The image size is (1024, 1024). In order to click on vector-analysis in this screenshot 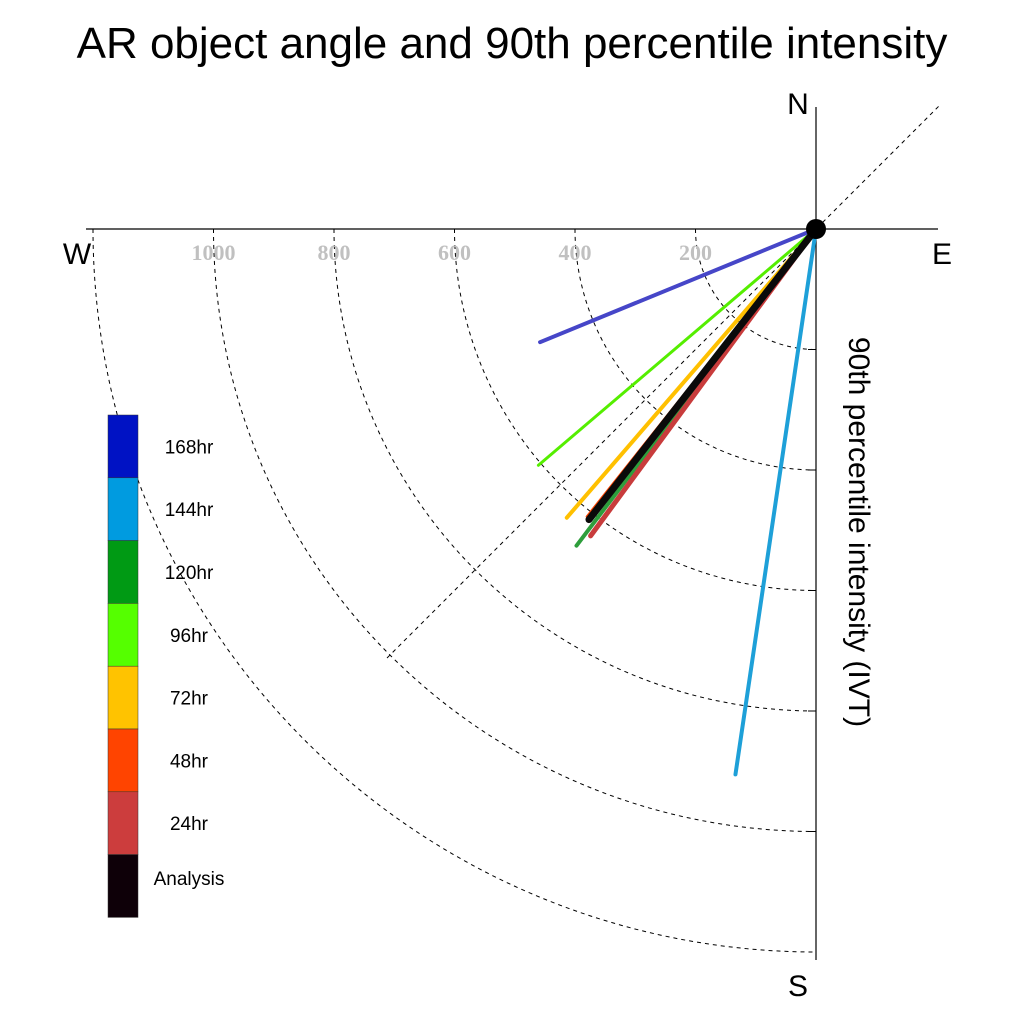, I will do `click(702, 374)`.